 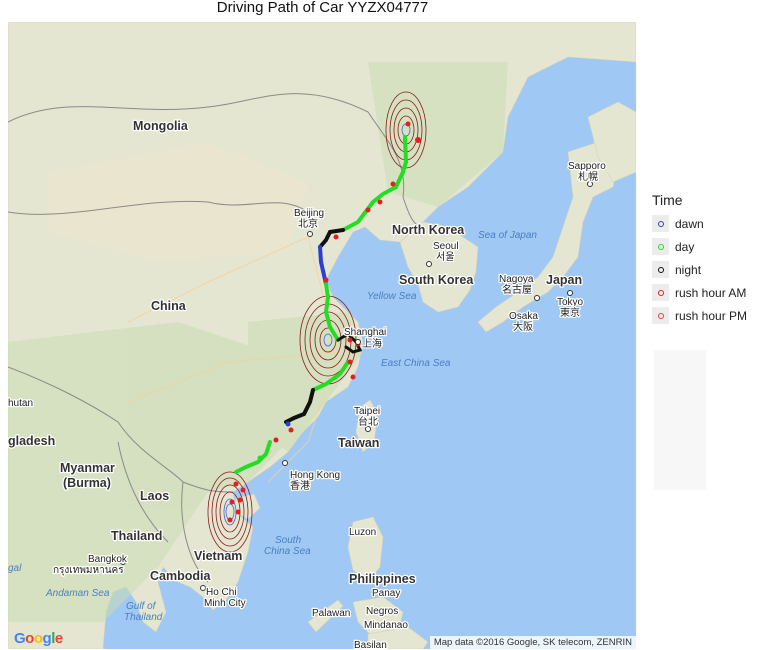 What do you see at coordinates (362, 532) in the screenshot?
I see `city-label-luzon: Luzon` at bounding box center [362, 532].